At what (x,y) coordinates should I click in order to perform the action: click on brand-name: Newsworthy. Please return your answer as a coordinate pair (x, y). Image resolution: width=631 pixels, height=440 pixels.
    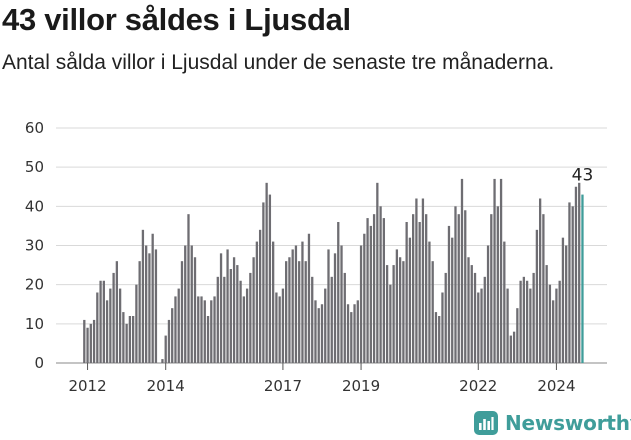
    Looking at the image, I should click on (568, 423).